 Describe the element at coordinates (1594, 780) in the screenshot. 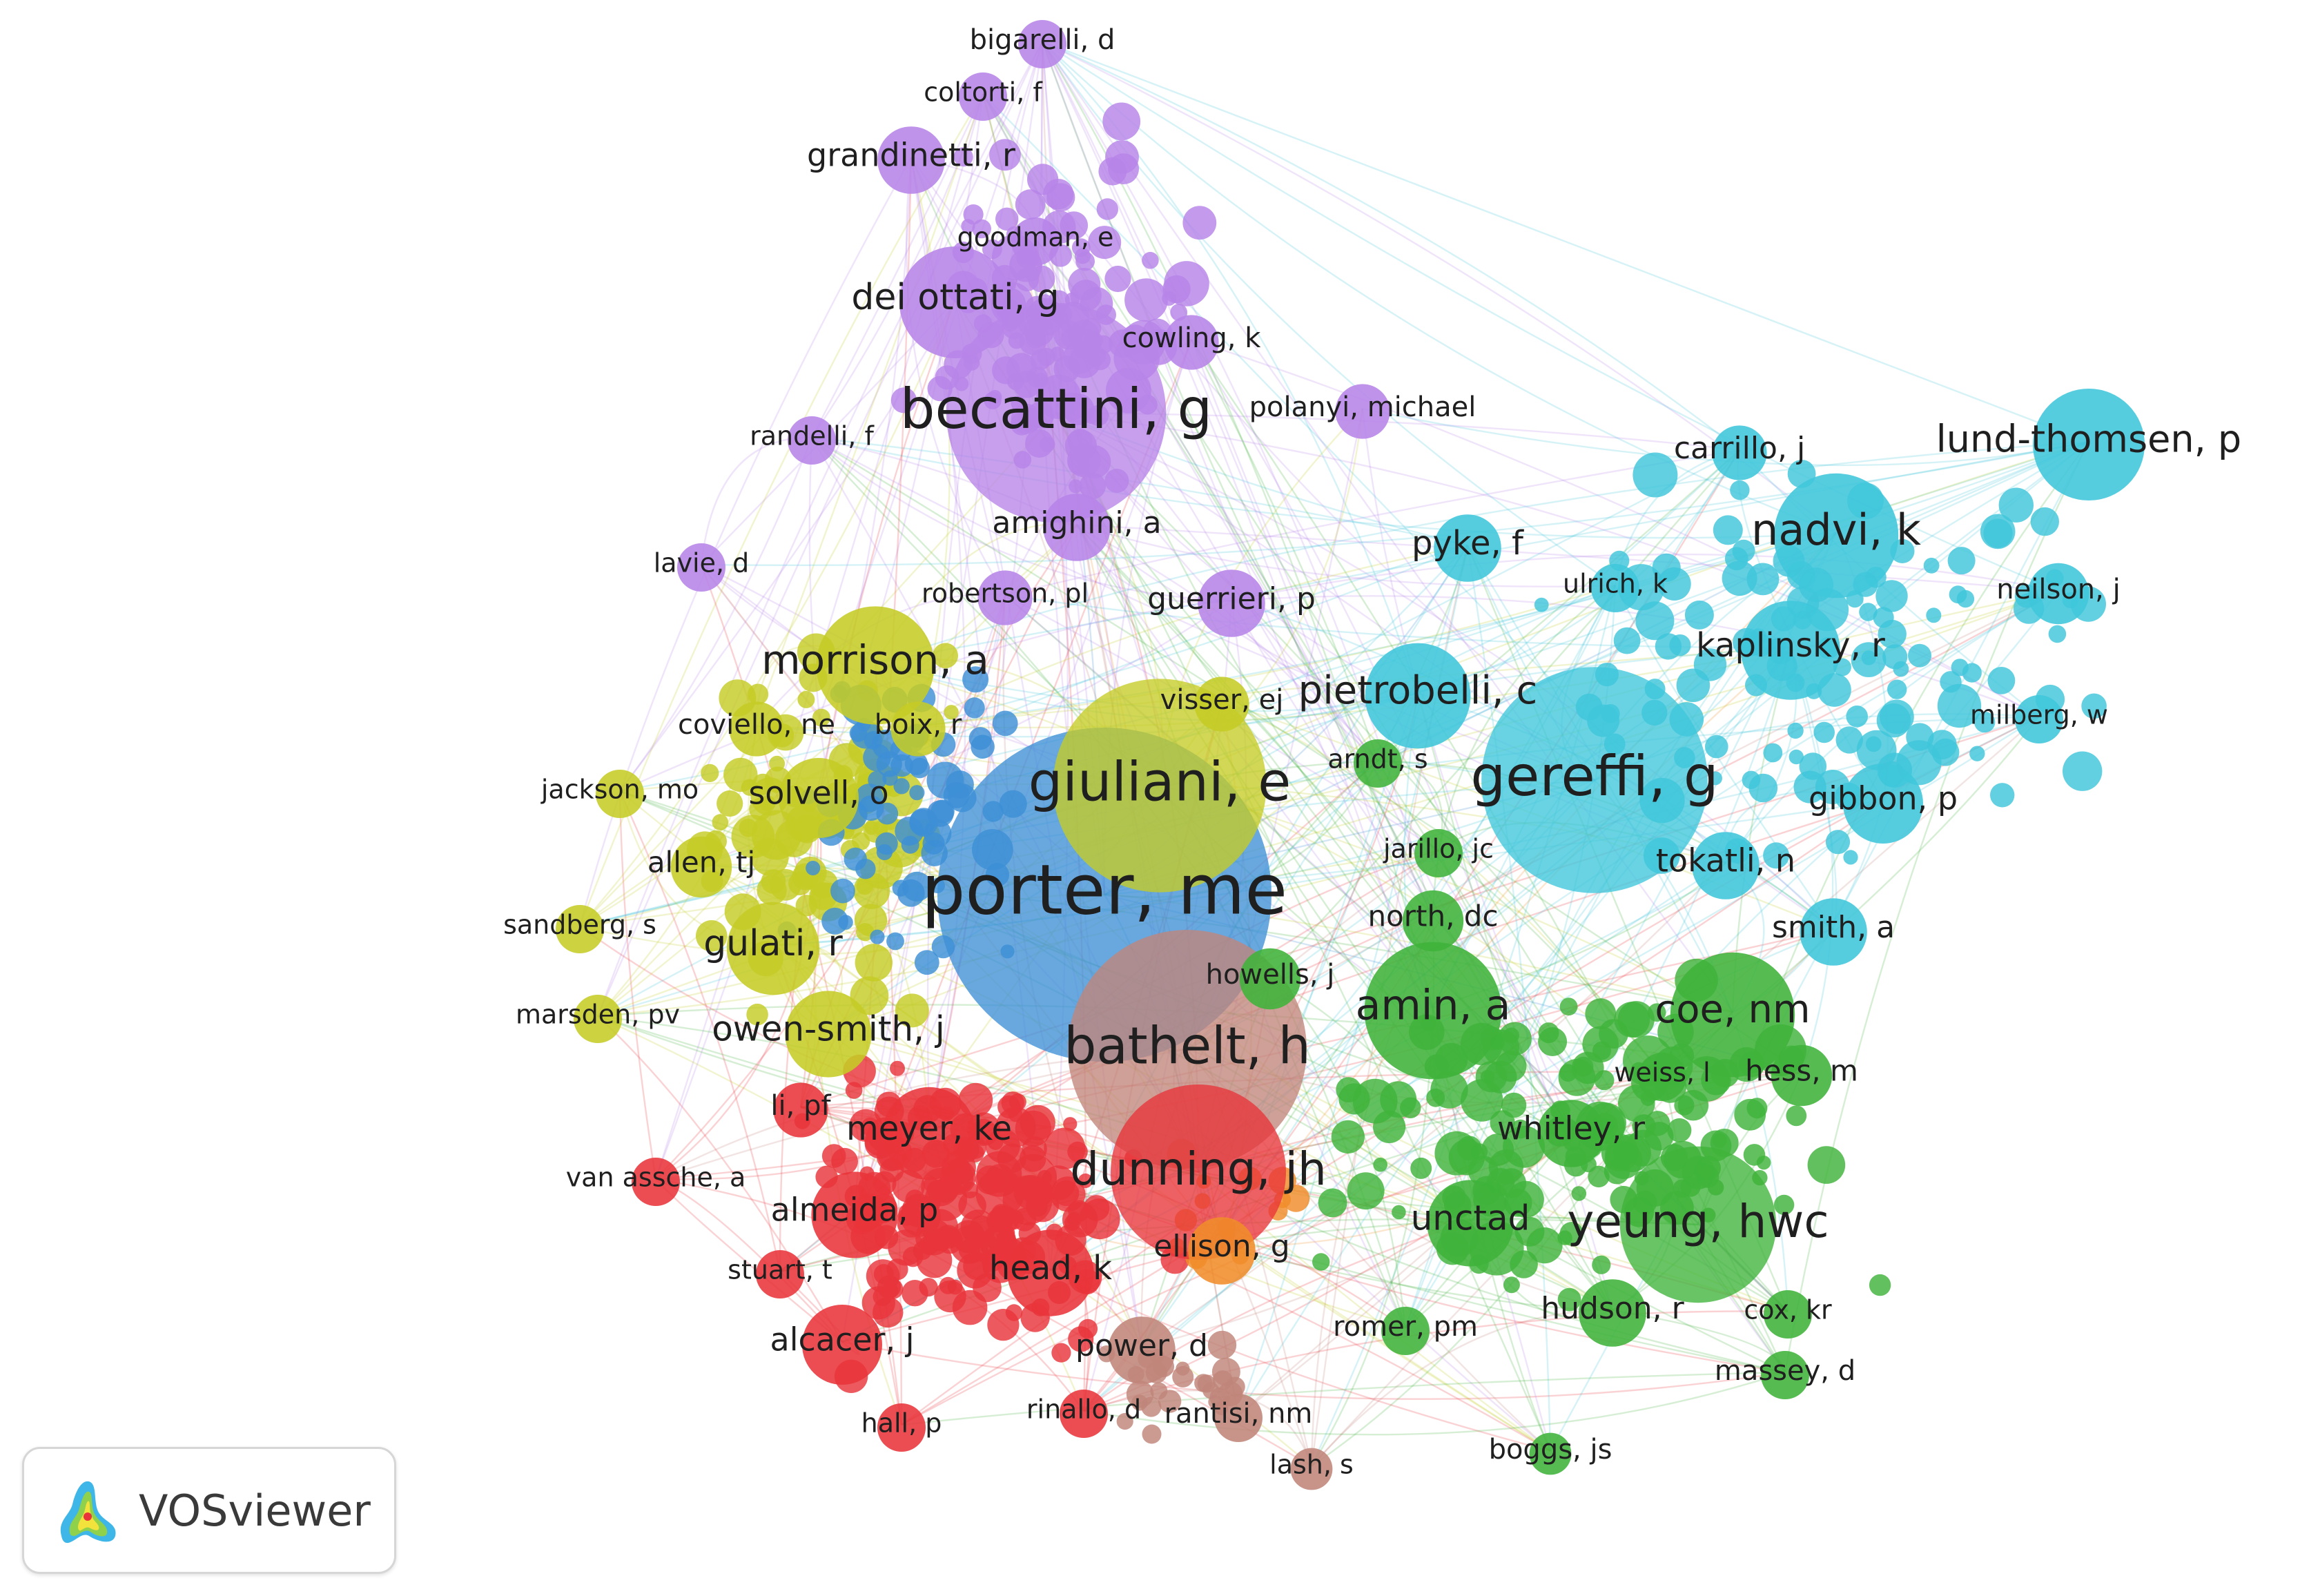

I see `node-gereffi-g` at that location.